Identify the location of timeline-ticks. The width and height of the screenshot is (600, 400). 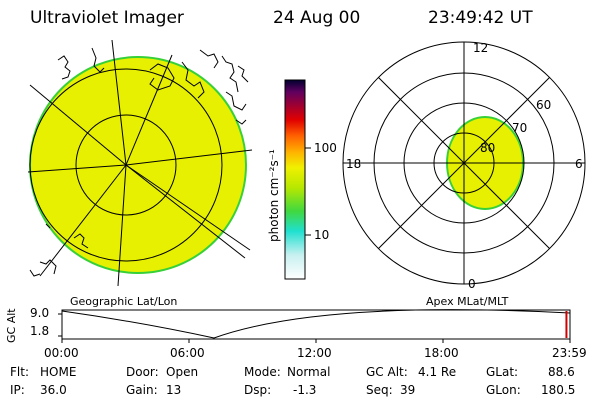
(316, 341).